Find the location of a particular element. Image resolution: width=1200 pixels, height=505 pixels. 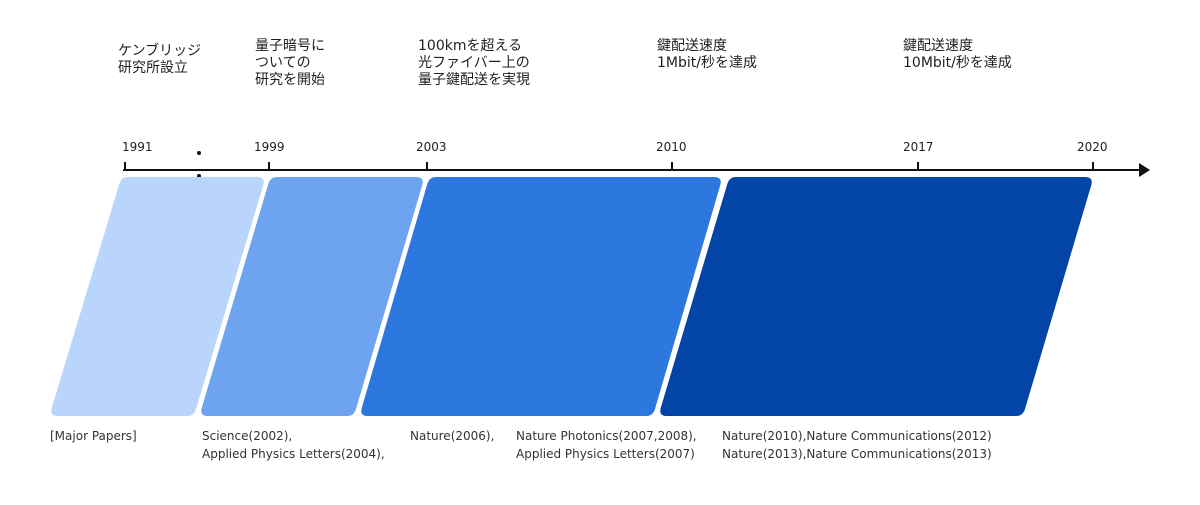

milestone-cambridge-lab: ケンブリッジ 研究所設立 is located at coordinates (159, 60).